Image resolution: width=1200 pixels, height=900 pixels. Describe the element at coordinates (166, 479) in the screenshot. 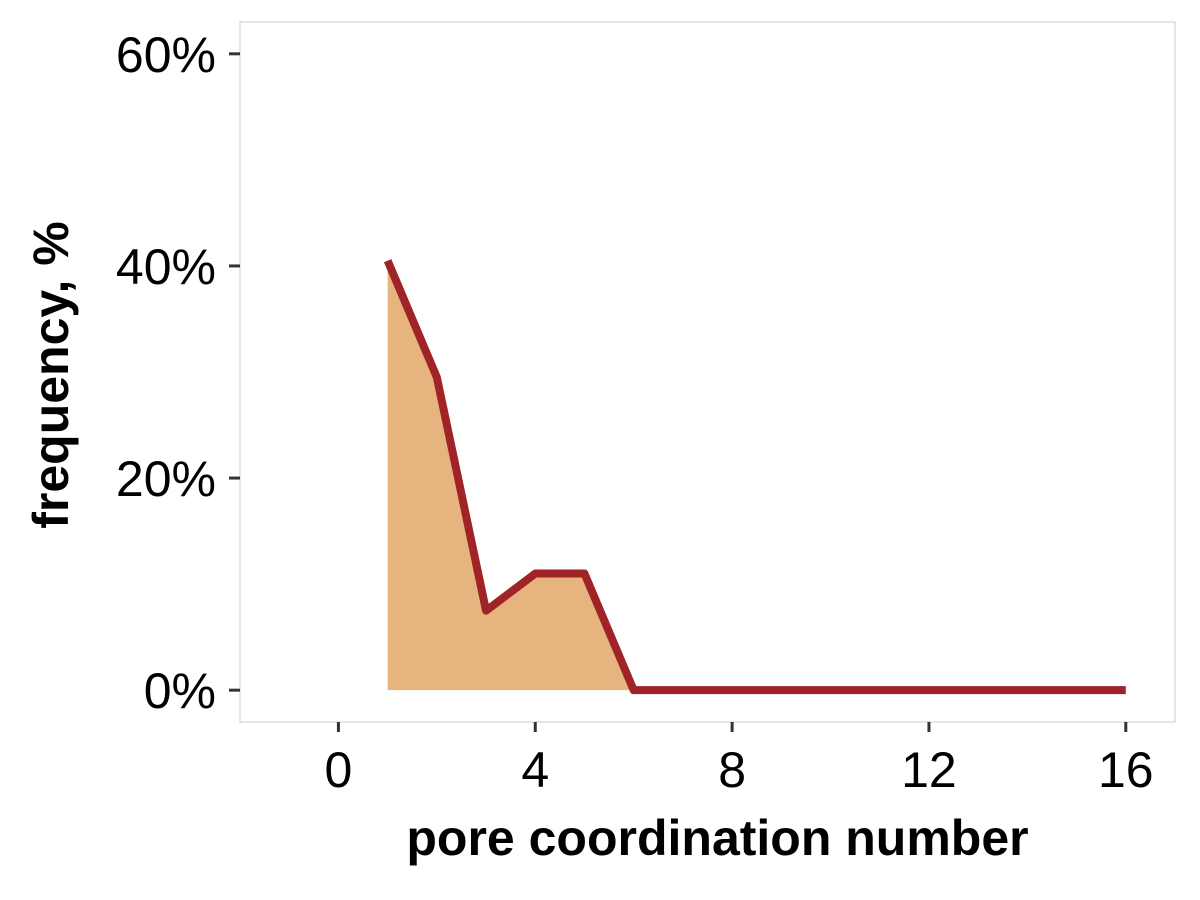

I see `y-tick-label: 20%` at that location.